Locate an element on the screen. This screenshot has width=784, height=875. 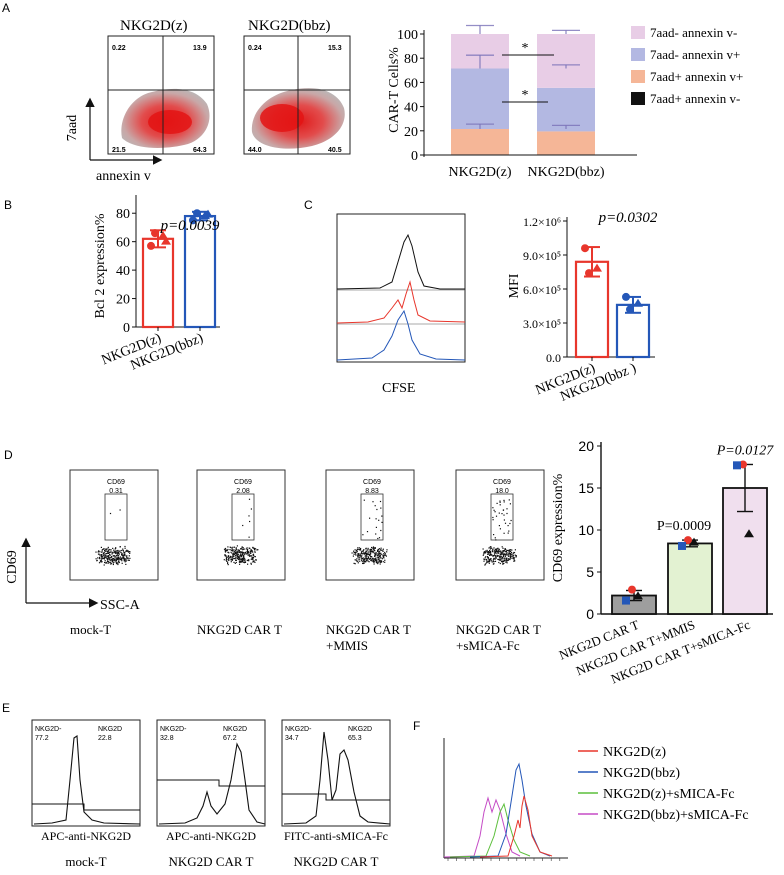
curve-bbz-smica is located at coordinates (482, 827).